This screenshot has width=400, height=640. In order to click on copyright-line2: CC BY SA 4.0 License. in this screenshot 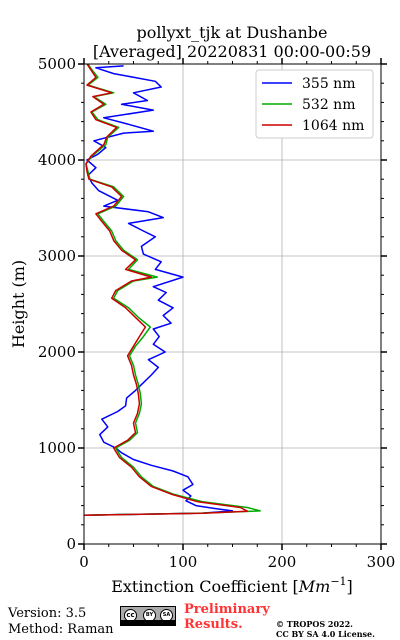, I will do `click(325, 634)`.